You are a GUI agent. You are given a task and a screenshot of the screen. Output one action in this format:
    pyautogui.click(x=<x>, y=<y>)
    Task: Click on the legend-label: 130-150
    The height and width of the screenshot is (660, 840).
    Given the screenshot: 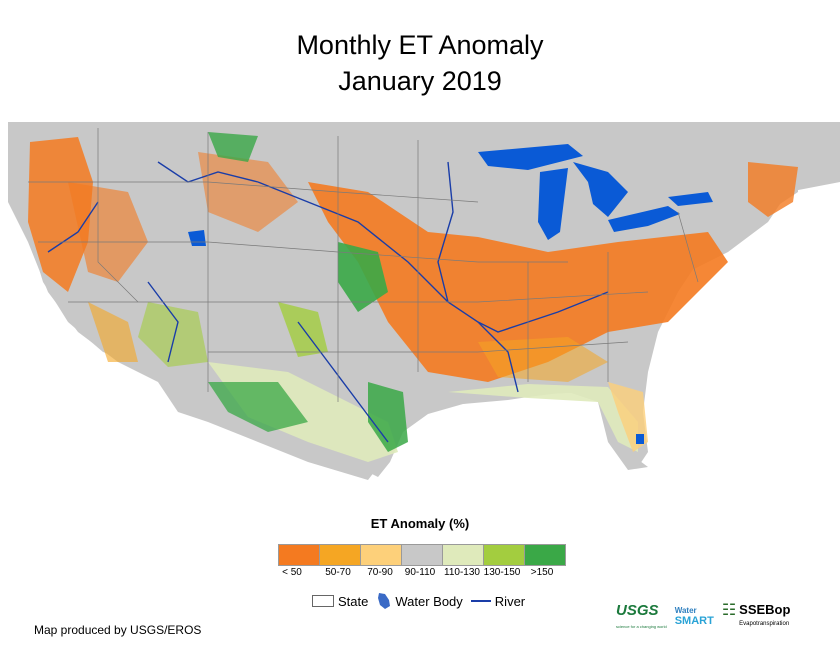 What is the action you would take?
    pyautogui.click(x=502, y=572)
    